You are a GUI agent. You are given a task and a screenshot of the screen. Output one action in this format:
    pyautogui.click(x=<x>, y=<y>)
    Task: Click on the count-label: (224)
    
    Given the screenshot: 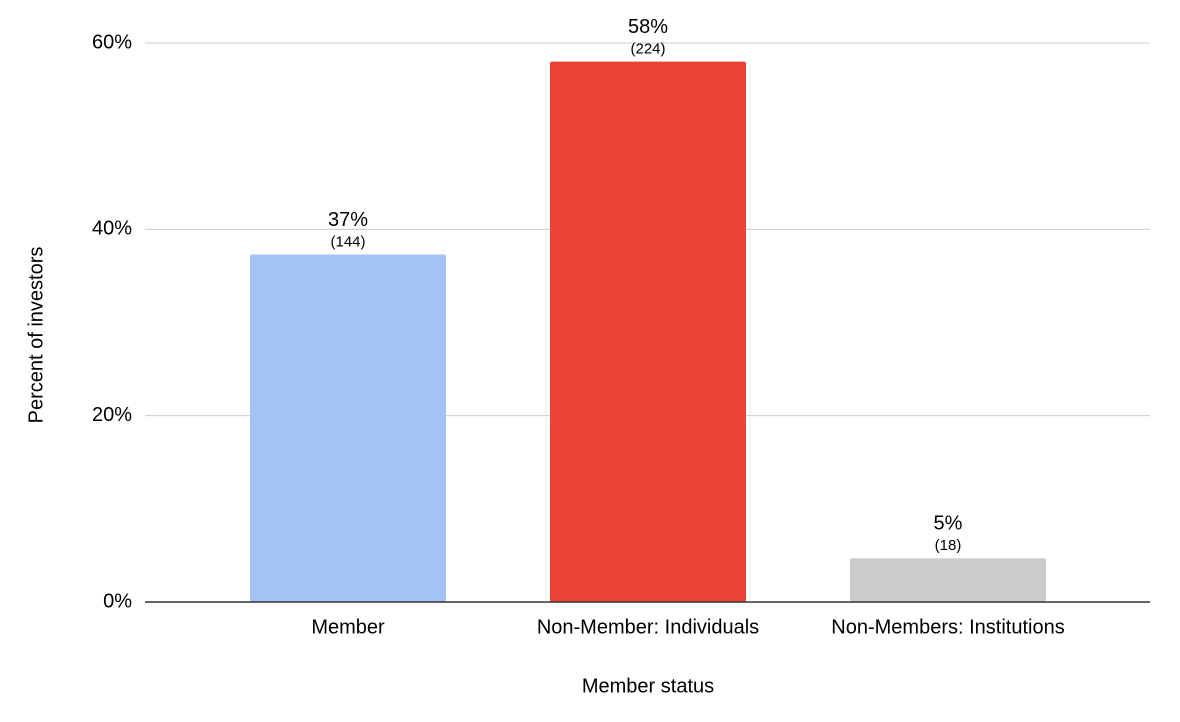 What is the action you would take?
    pyautogui.click(x=647, y=49)
    